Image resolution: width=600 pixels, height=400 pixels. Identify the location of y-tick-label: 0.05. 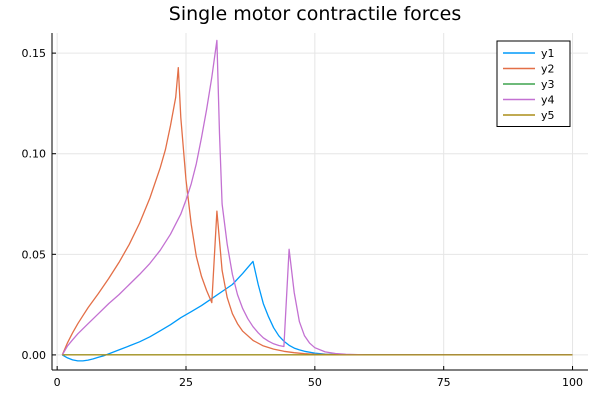
(34, 254).